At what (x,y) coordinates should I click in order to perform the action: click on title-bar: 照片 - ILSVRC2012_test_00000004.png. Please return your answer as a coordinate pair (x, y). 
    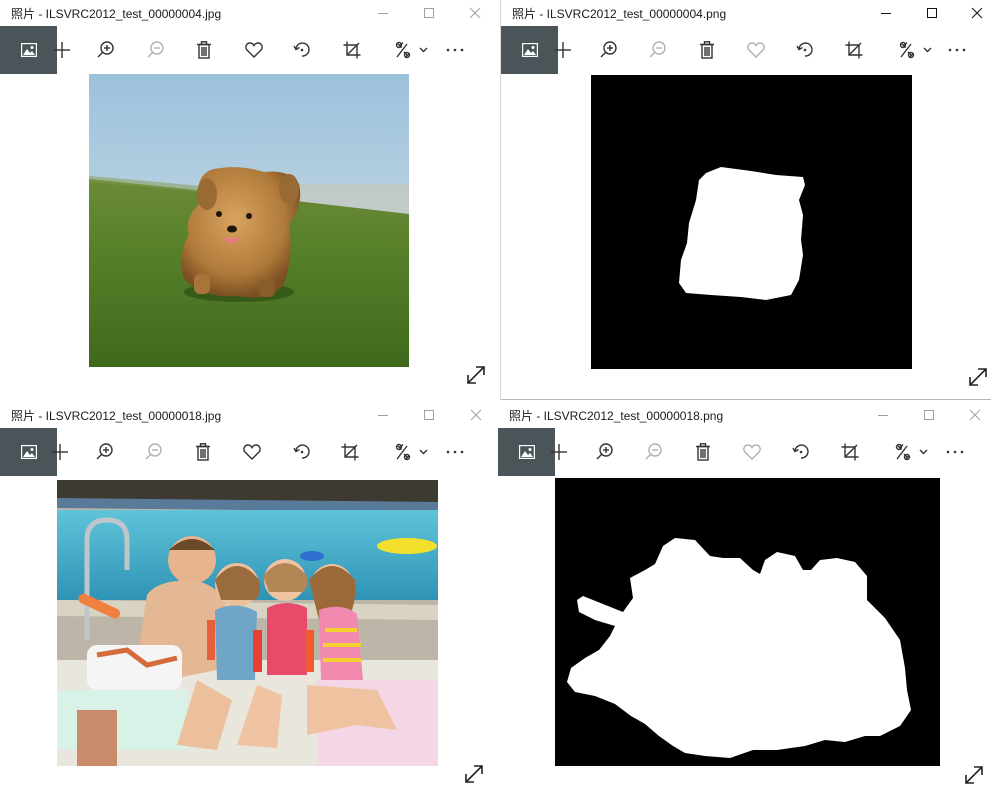
    Looking at the image, I should click on (746, 13).